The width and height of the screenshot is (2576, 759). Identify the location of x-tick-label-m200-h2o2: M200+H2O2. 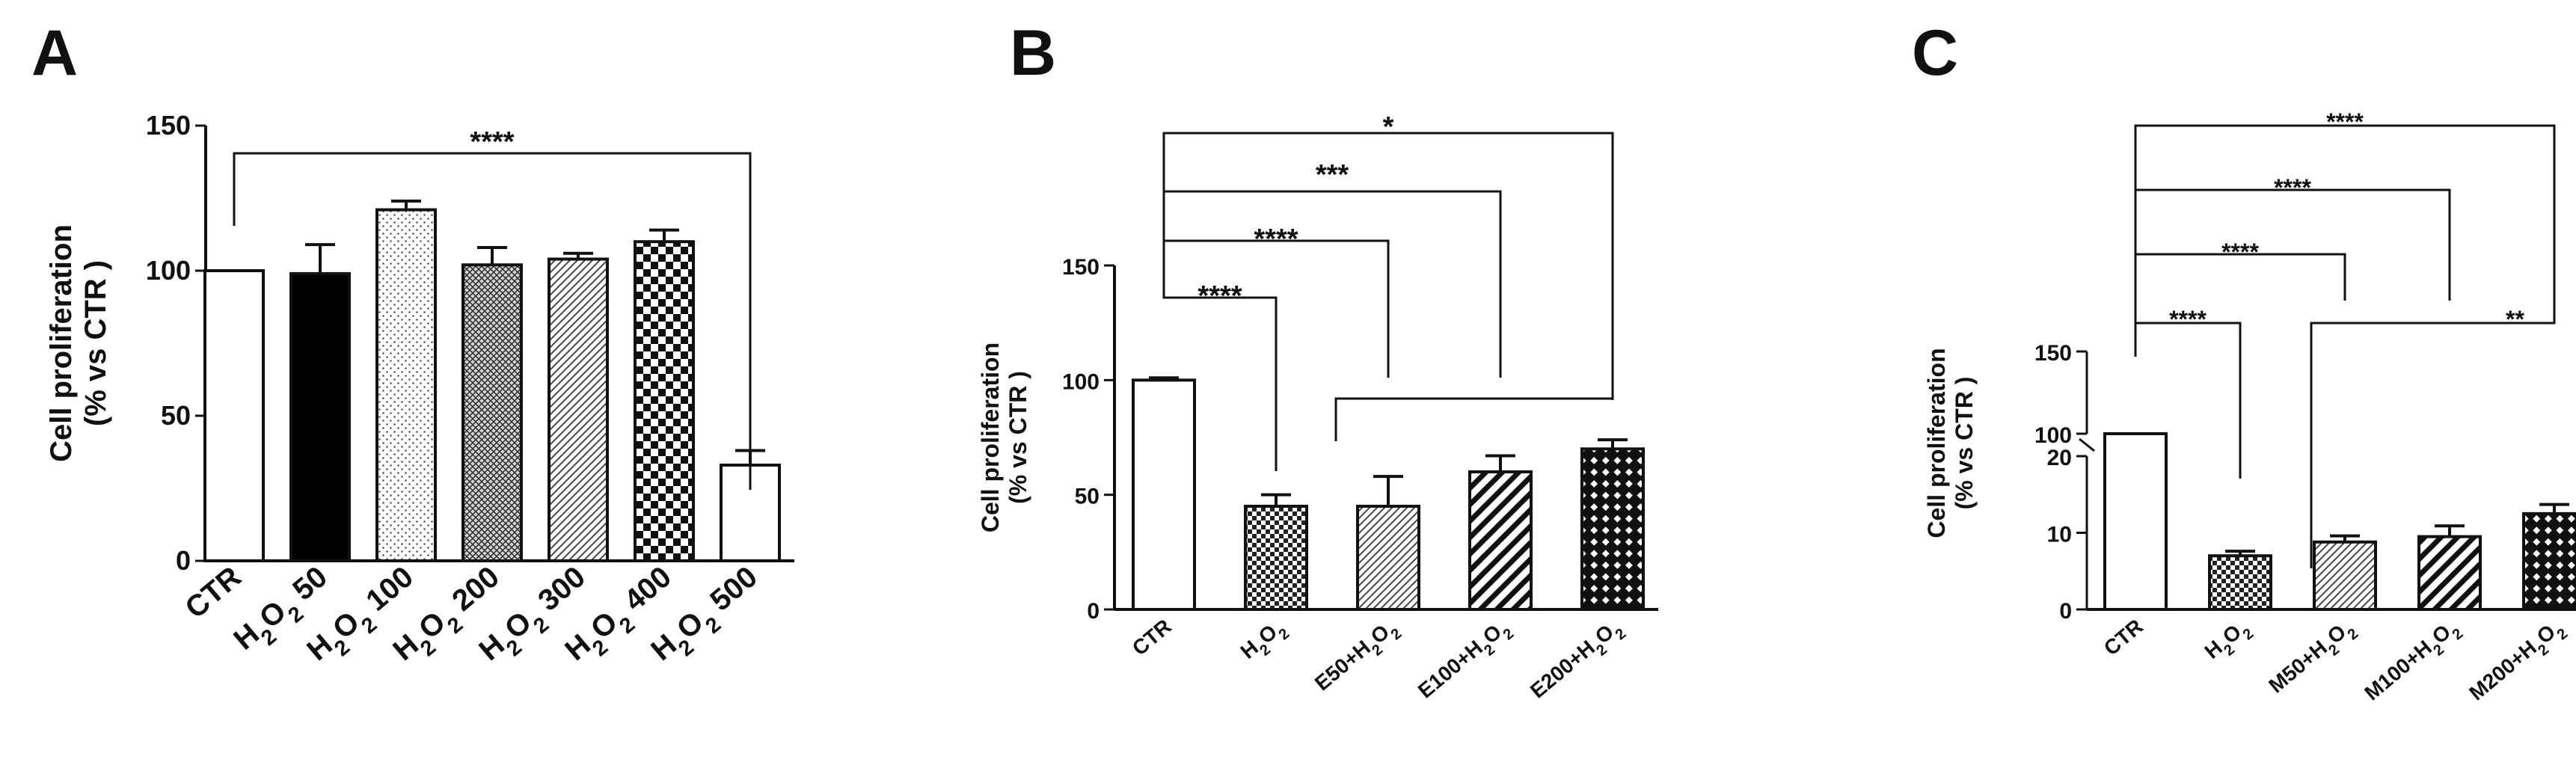
(2518, 662).